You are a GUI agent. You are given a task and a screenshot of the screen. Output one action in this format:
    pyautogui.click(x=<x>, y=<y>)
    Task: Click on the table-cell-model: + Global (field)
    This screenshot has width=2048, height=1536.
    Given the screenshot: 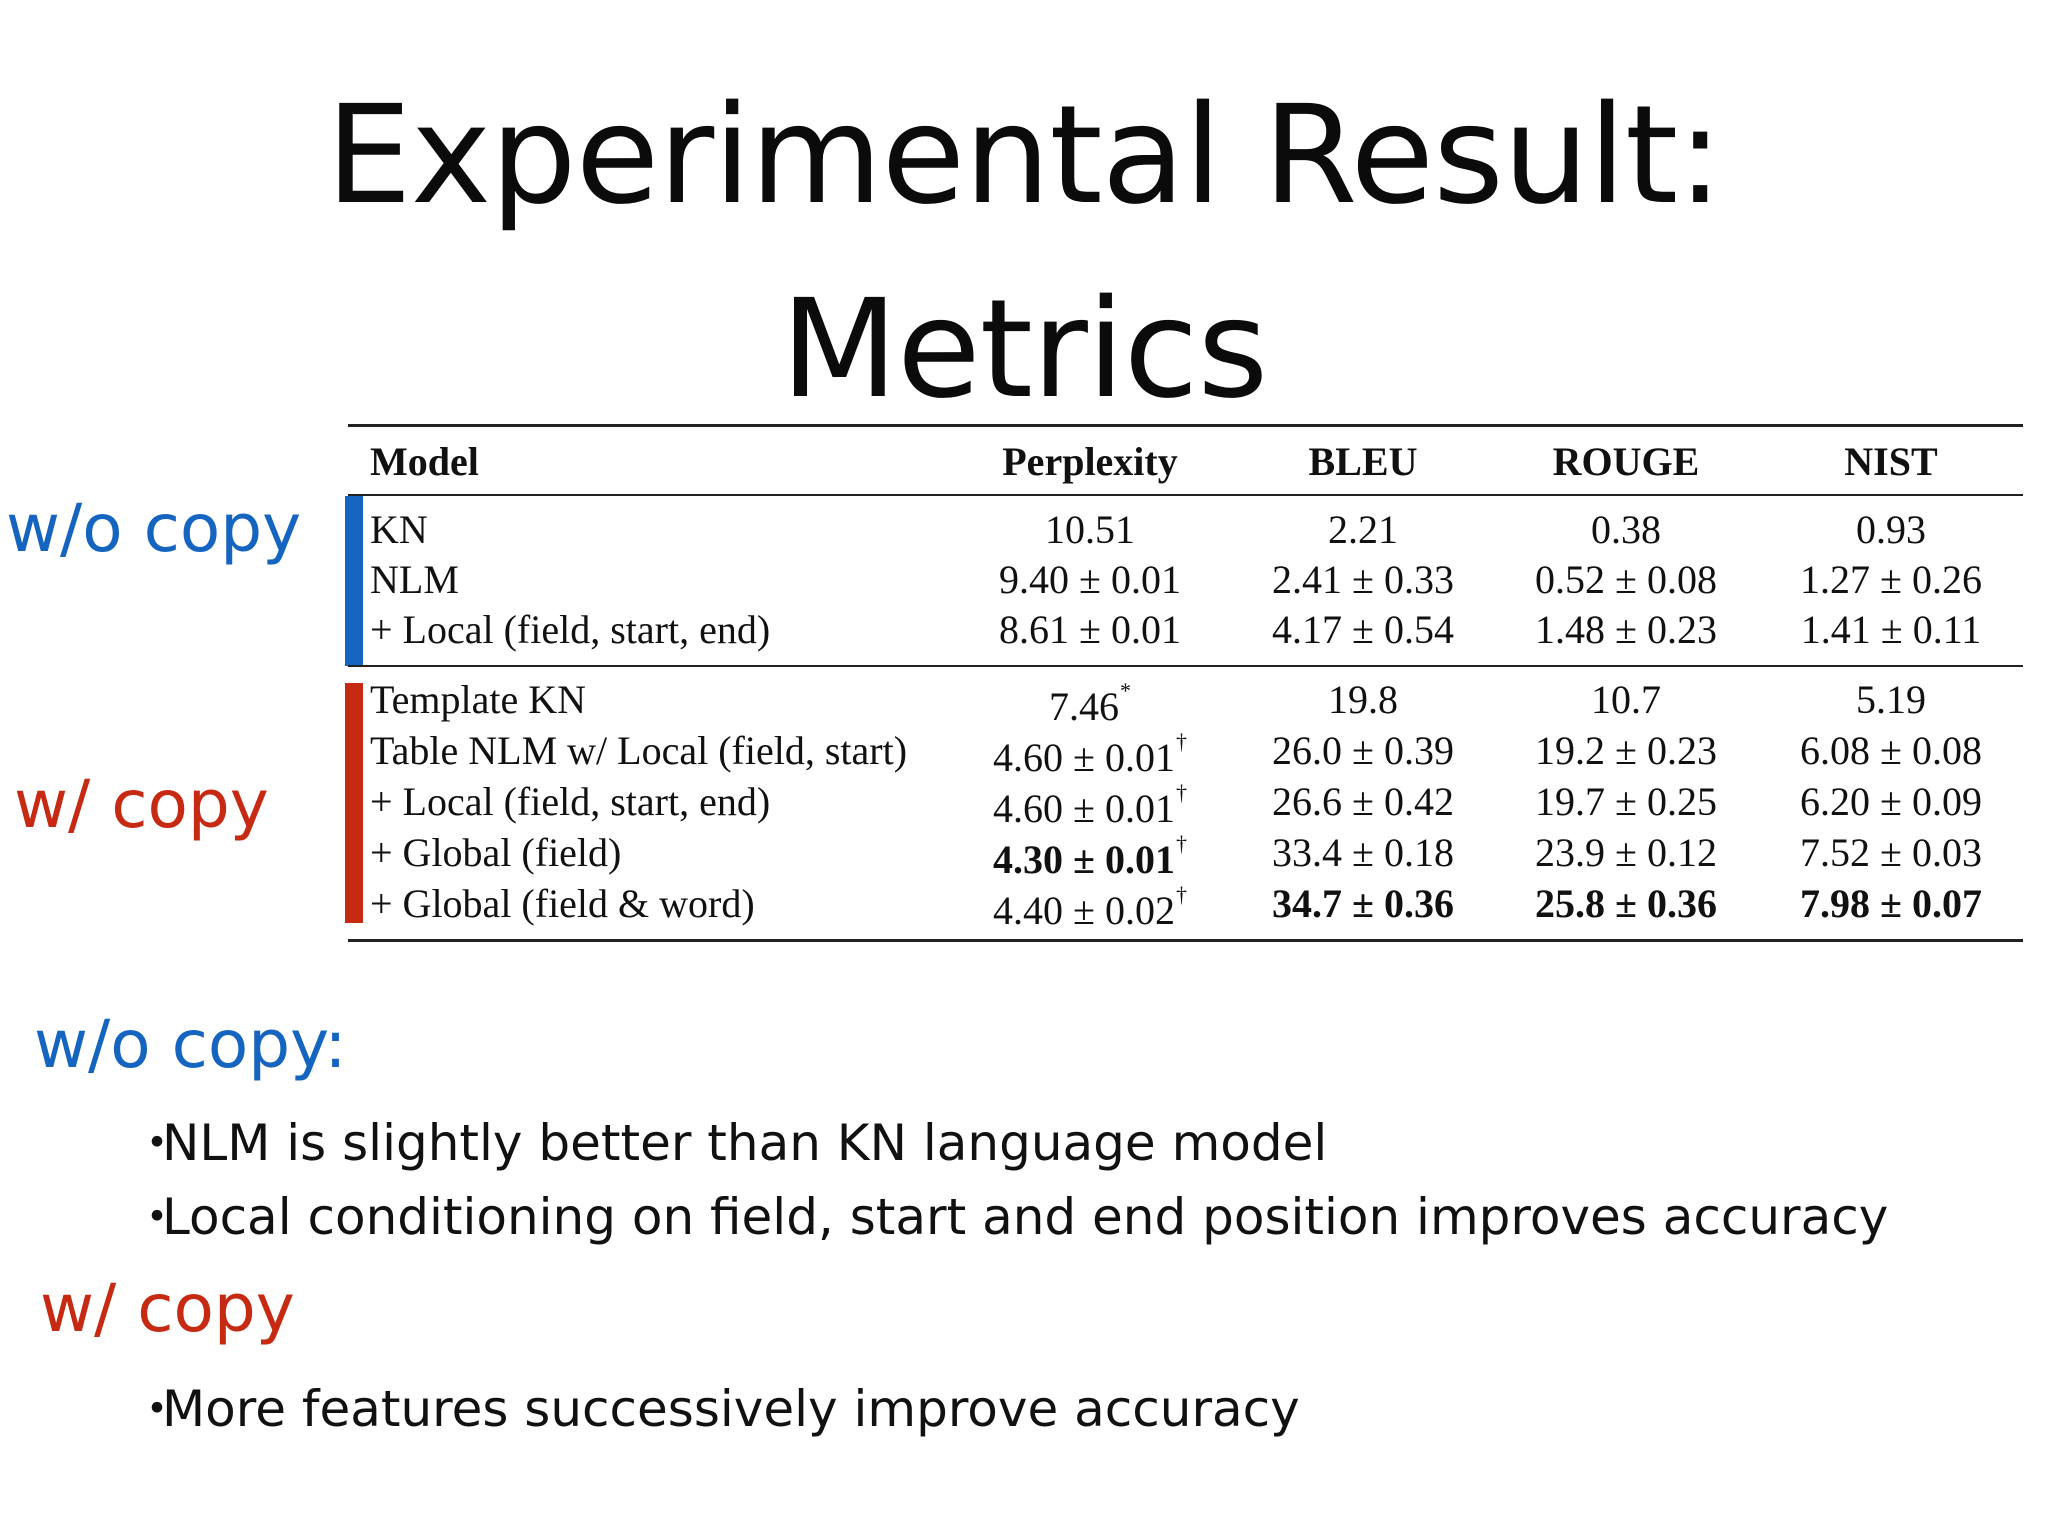 What is the action you would take?
    pyautogui.click(x=496, y=852)
    